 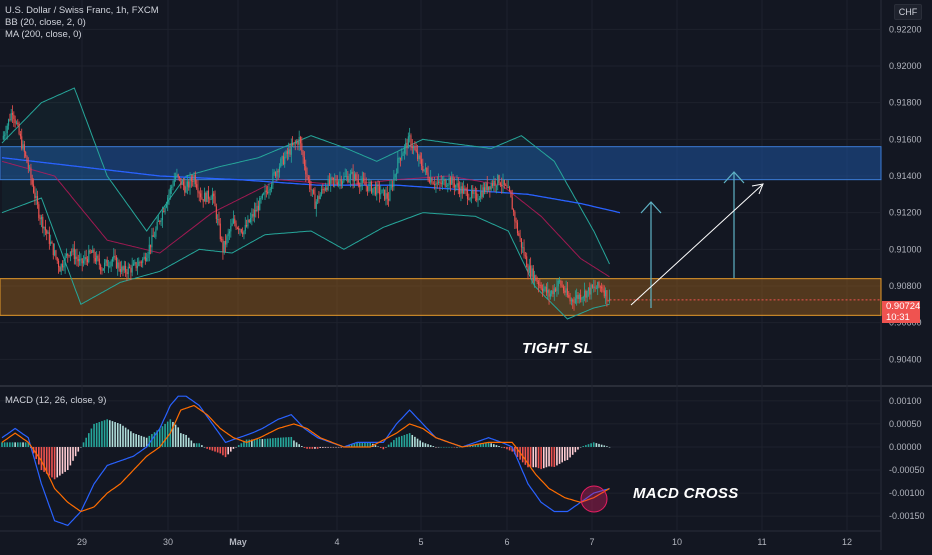 What do you see at coordinates (168, 542) in the screenshot?
I see `time-tick-label: 30` at bounding box center [168, 542].